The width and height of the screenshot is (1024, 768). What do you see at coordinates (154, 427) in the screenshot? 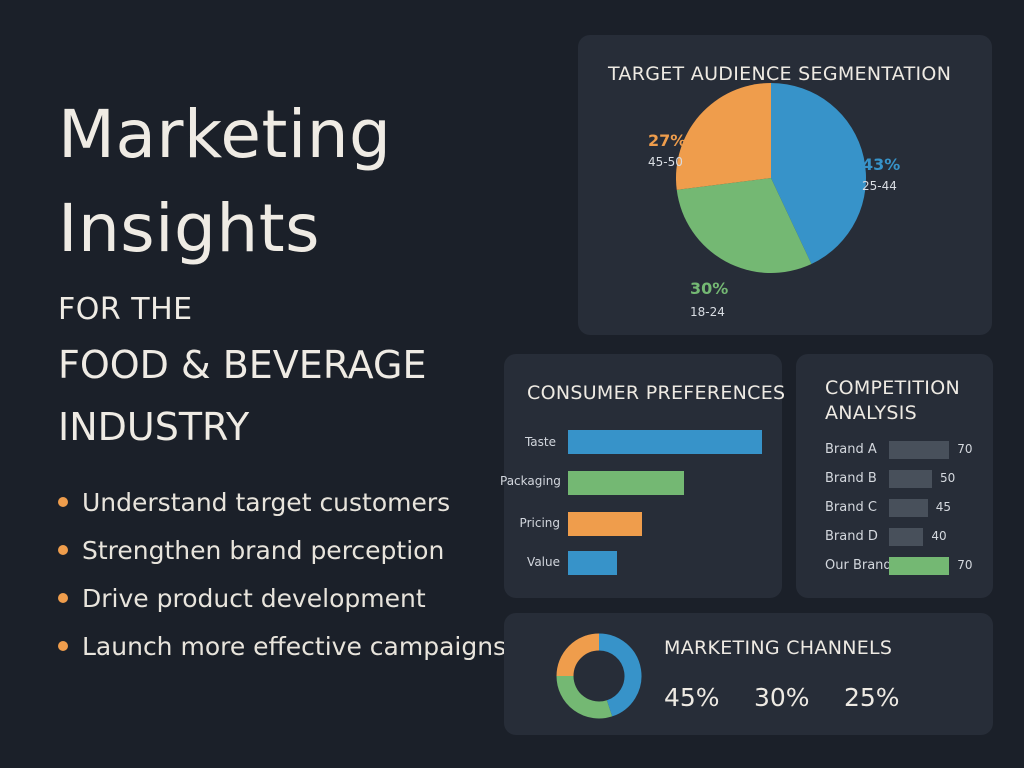
I see `hero-subtitle-line-3: INDUSTRY` at bounding box center [154, 427].